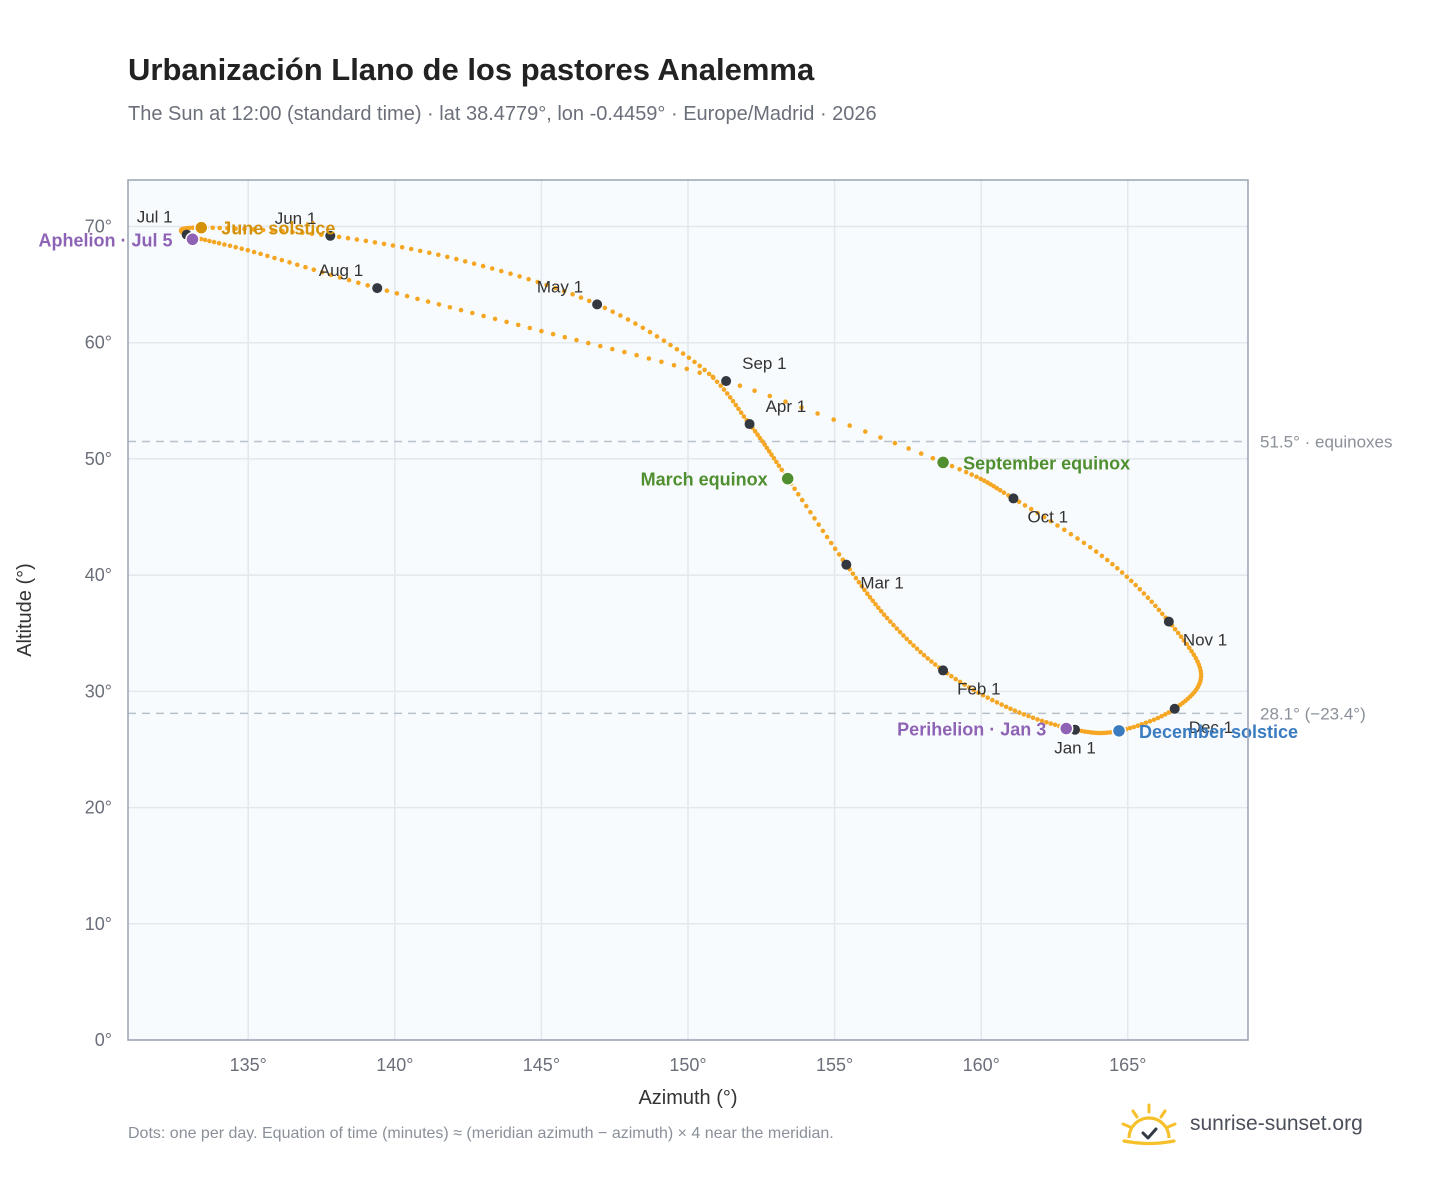 The height and width of the screenshot is (1188, 1448). What do you see at coordinates (687, 1065) in the screenshot?
I see `x-tick-label: 150°` at bounding box center [687, 1065].